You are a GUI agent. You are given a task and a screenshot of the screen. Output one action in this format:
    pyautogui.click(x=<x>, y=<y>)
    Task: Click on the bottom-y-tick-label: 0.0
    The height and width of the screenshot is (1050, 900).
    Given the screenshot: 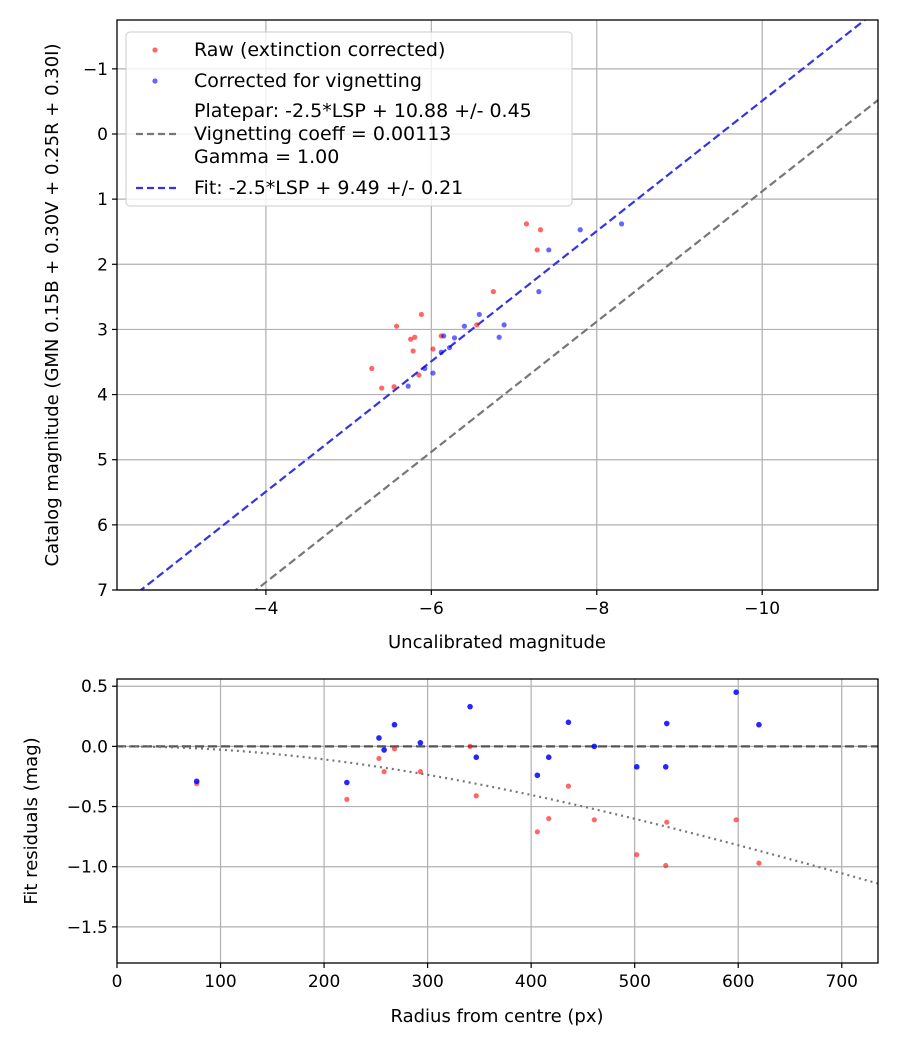 What is the action you would take?
    pyautogui.click(x=94, y=747)
    